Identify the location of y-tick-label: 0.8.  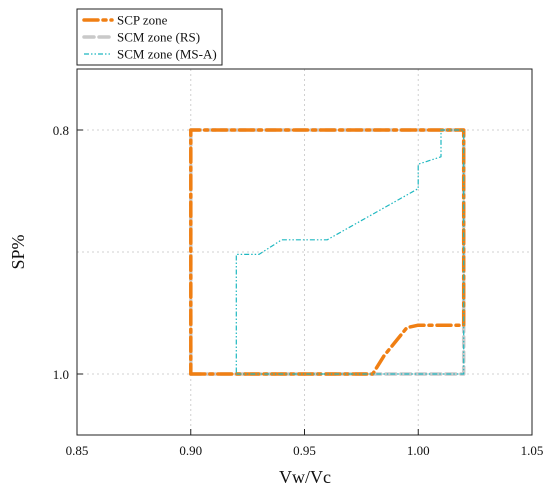
(61, 130).